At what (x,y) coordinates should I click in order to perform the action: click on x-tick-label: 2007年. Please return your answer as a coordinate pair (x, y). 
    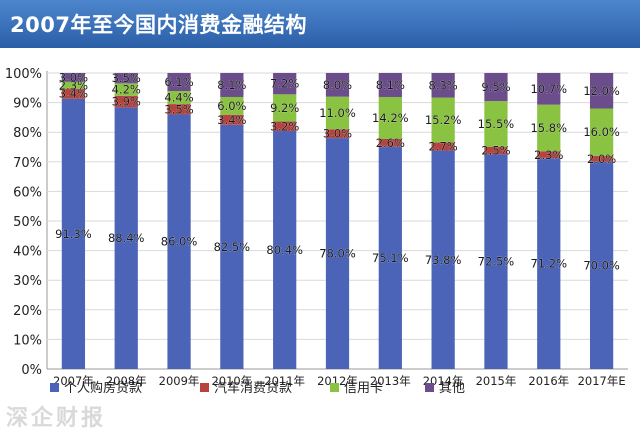
    Looking at the image, I should click on (73, 381).